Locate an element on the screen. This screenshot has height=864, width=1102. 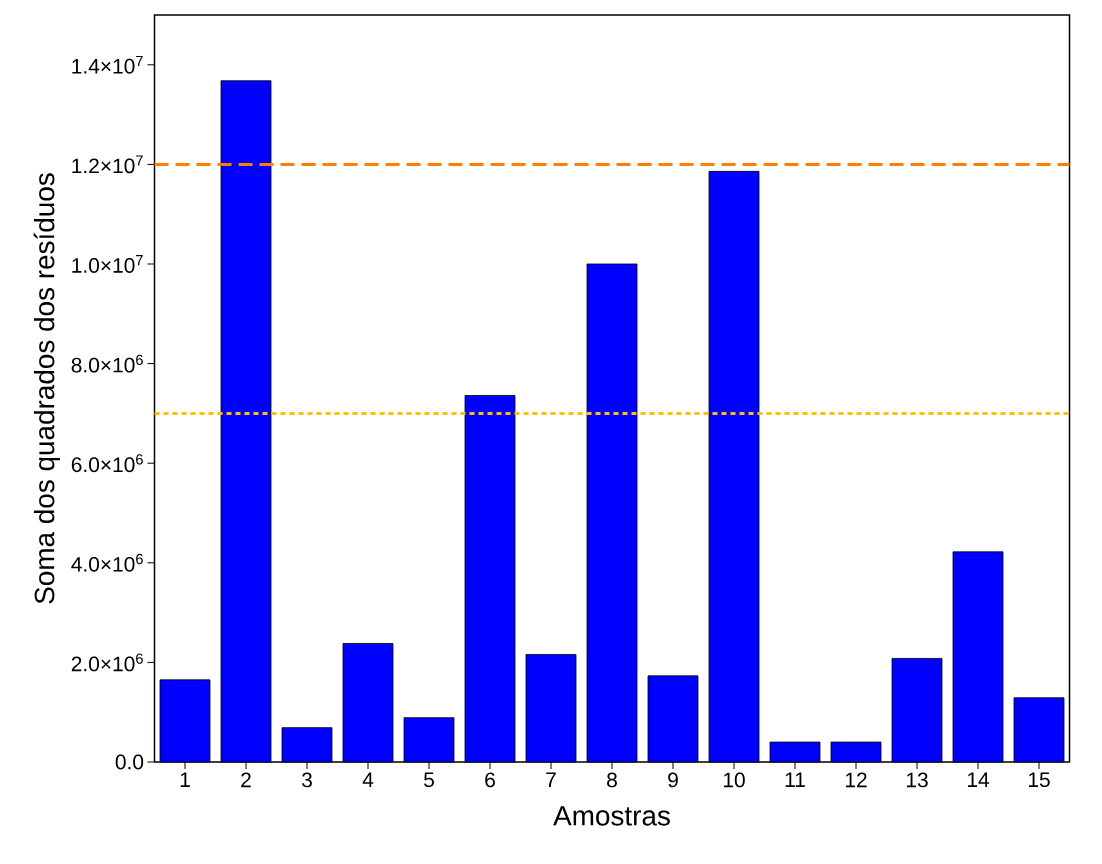
x-tick-label: 1 is located at coordinates (185, 779).